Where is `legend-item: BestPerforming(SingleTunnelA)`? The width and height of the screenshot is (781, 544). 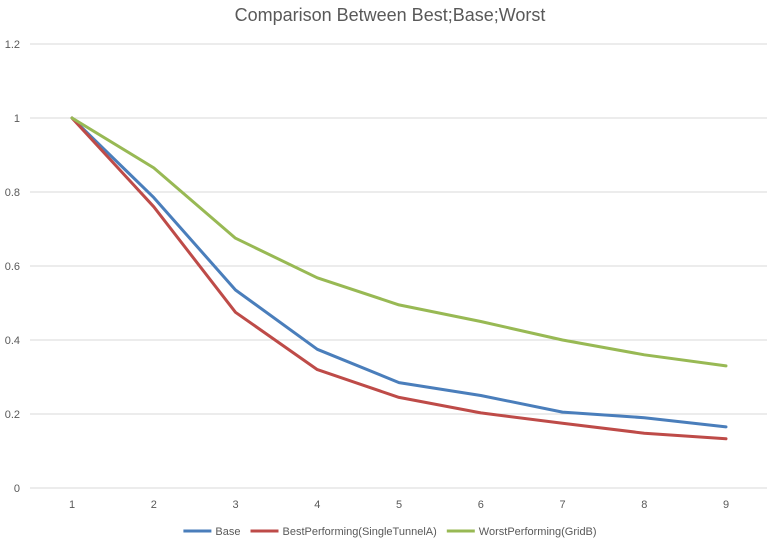 legend-item: BestPerforming(SingleTunnelA) is located at coordinates (343, 532).